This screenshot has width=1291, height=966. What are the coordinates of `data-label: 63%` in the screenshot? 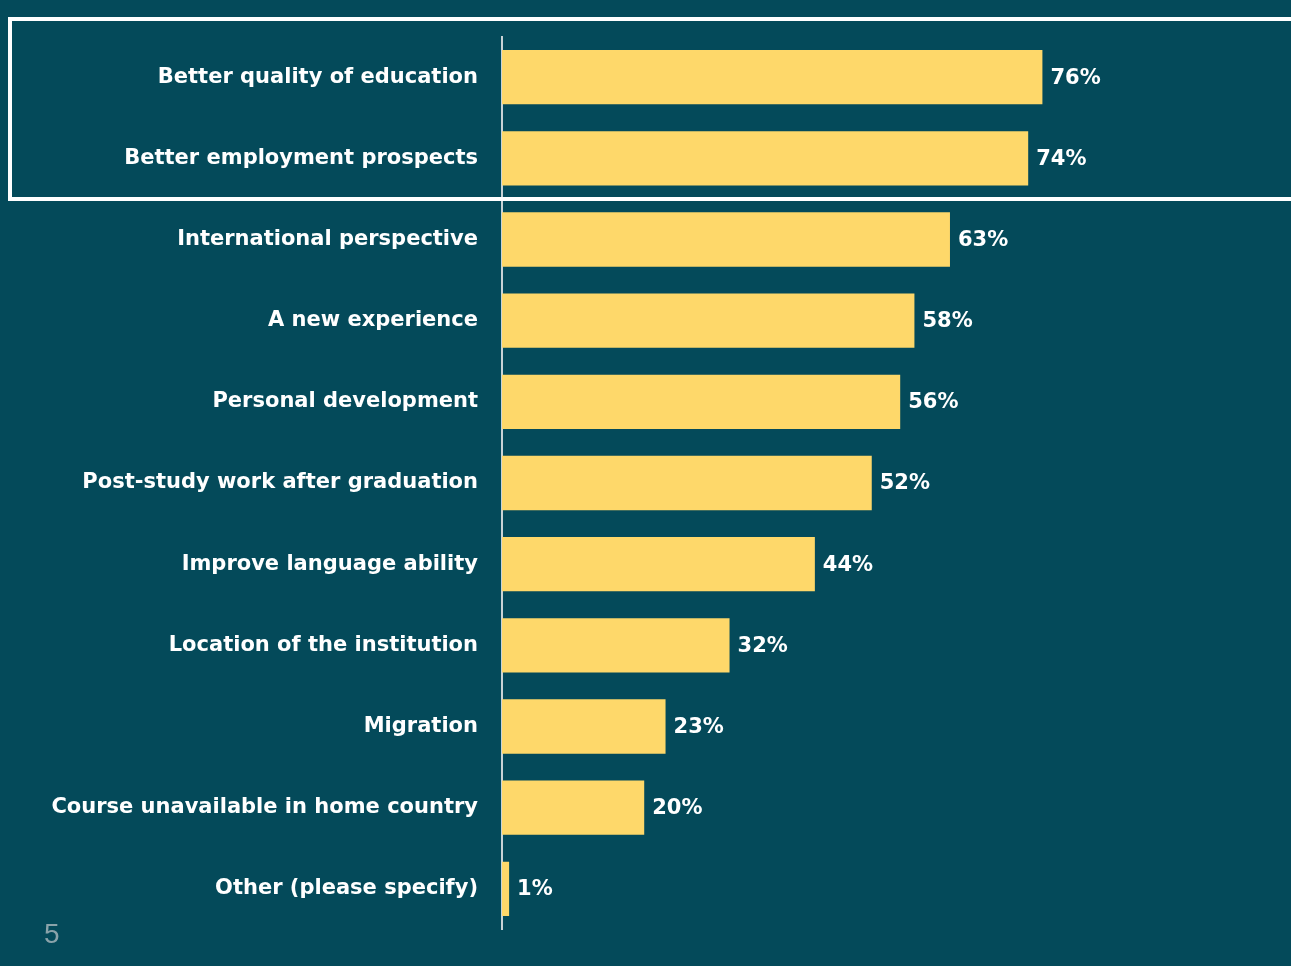 It's located at (983, 238).